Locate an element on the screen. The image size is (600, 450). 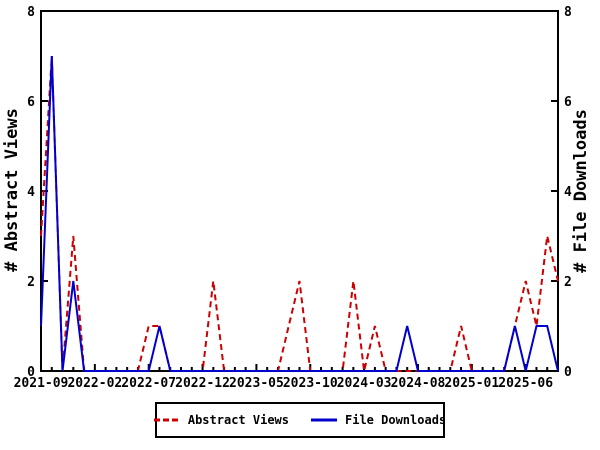
left-axis-title: # Abstract Views is located at coordinates (12, 190).